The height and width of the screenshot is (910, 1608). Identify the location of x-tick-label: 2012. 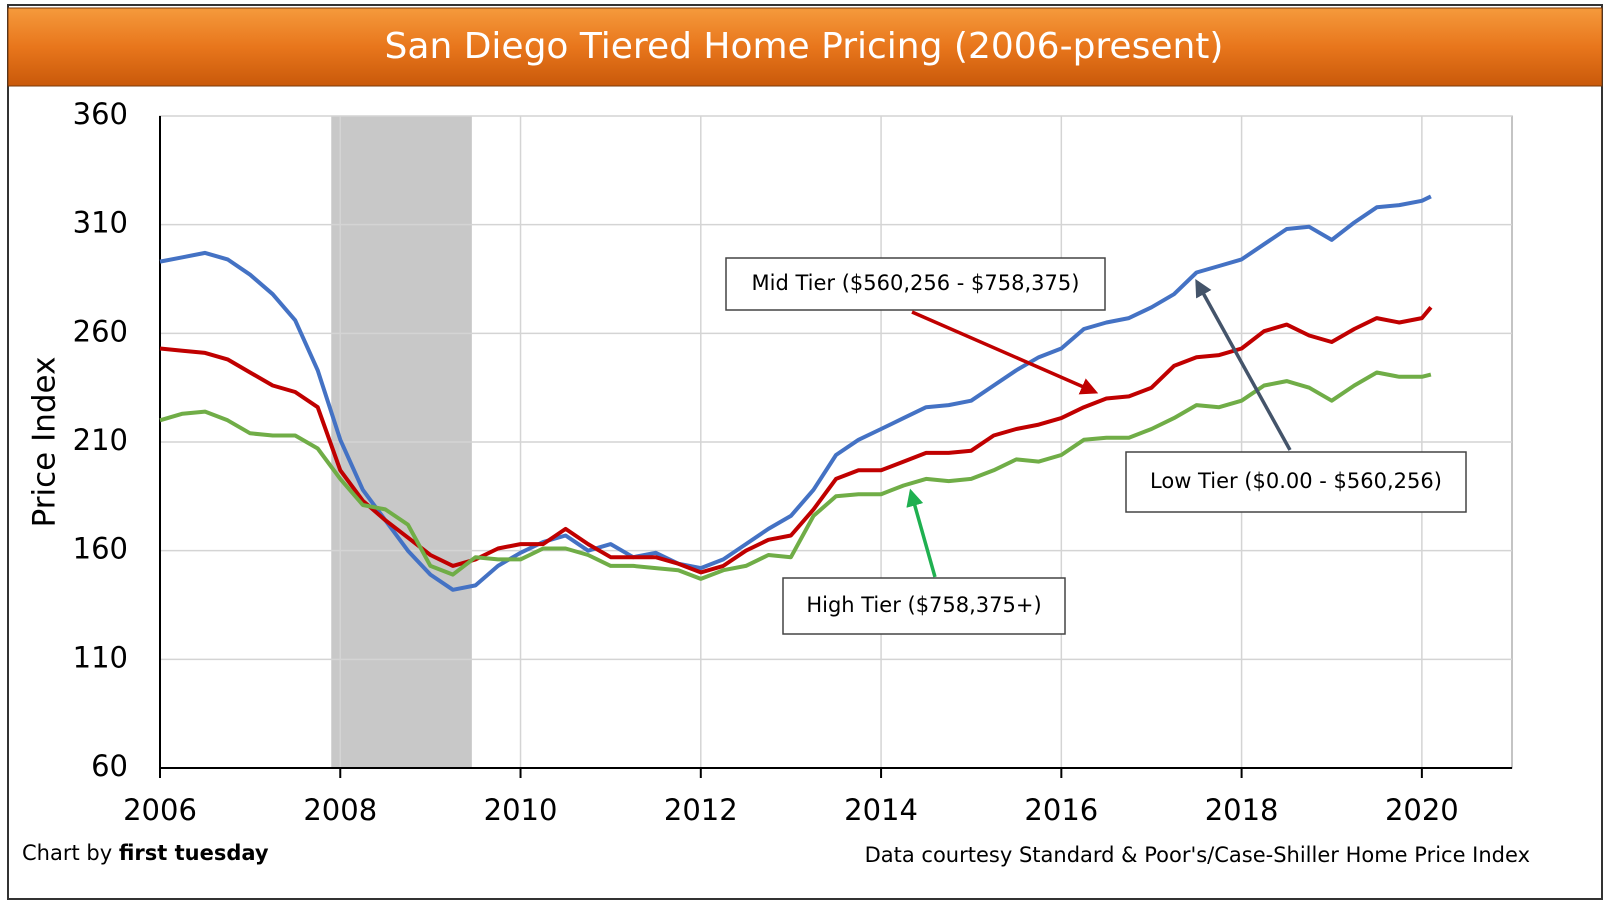
(701, 810).